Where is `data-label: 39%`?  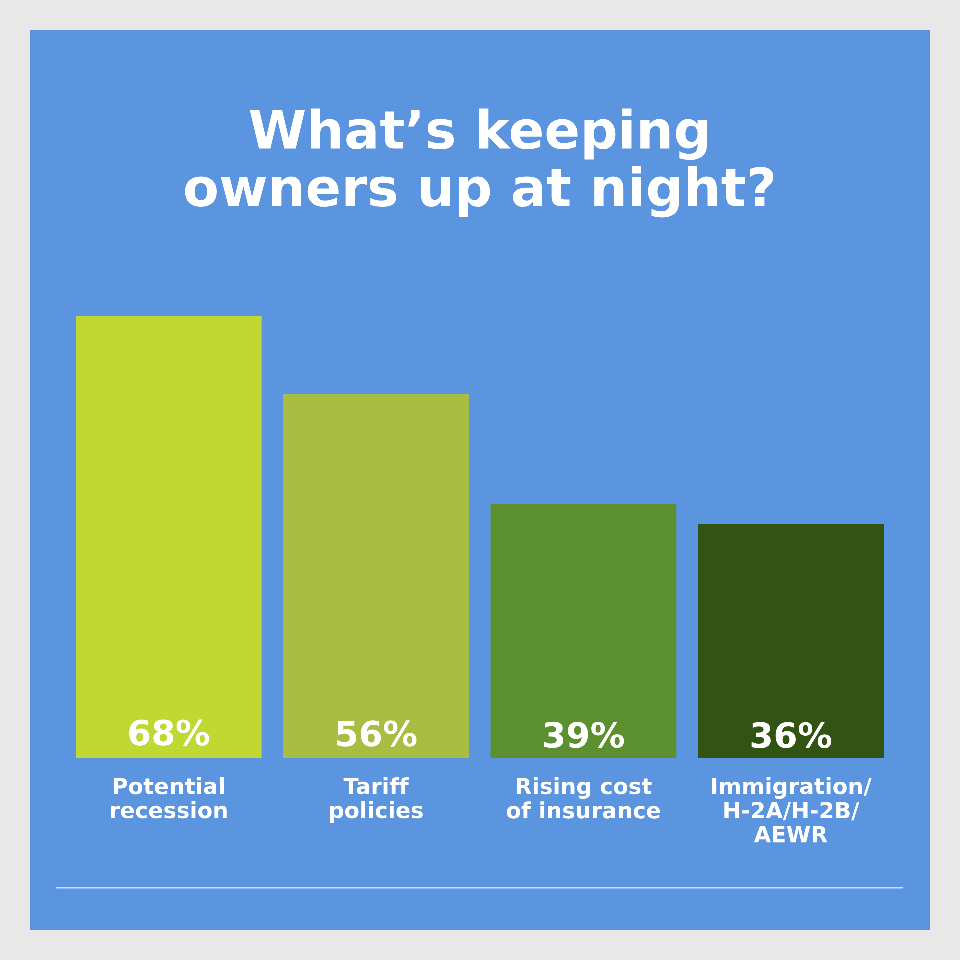 data-label: 39% is located at coordinates (584, 735).